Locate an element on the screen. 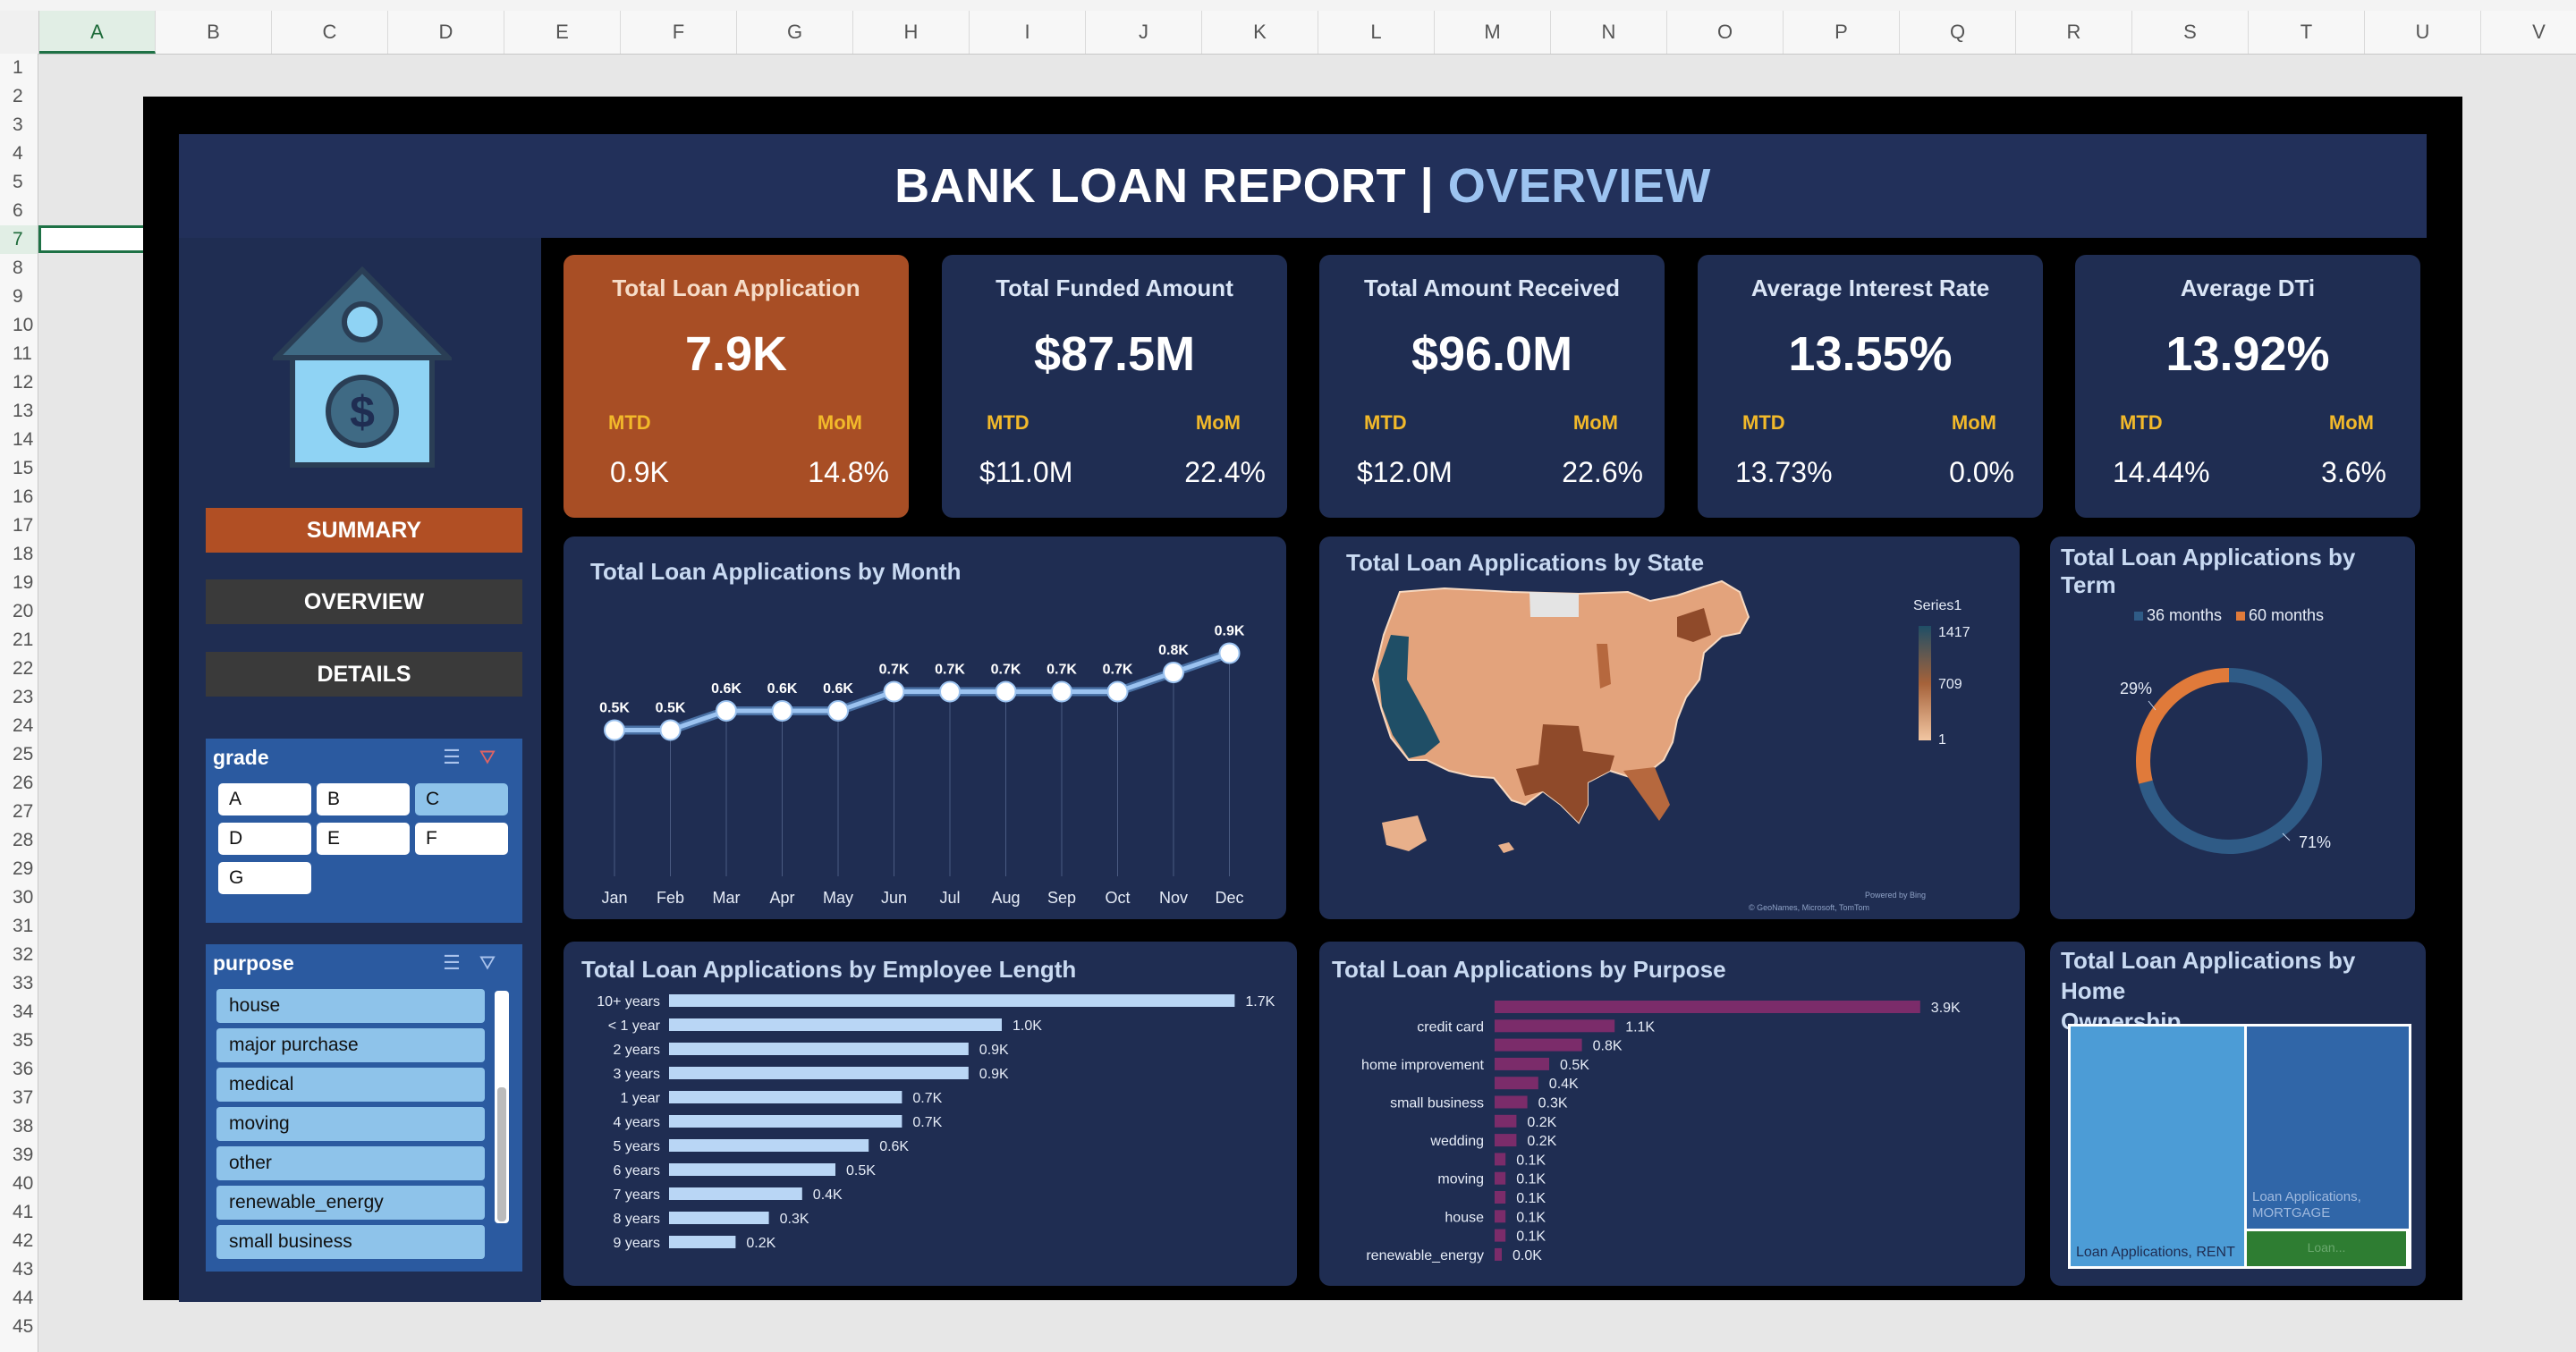  row-header-cell: 42 is located at coordinates (23, 1240).